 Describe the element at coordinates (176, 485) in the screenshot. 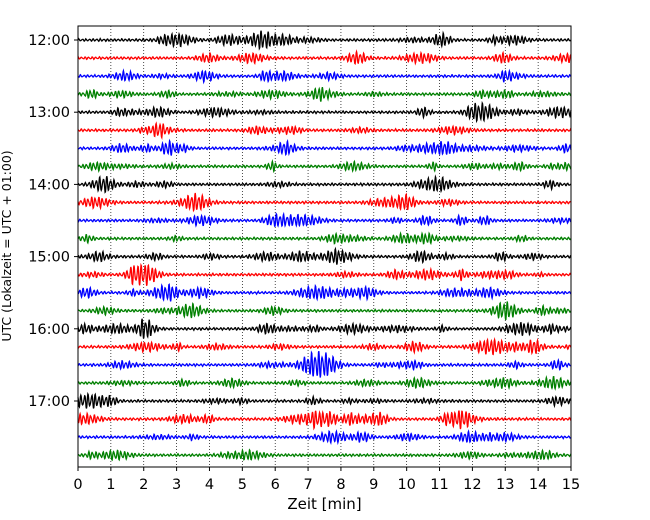

I see `x-tick-label: 3` at that location.